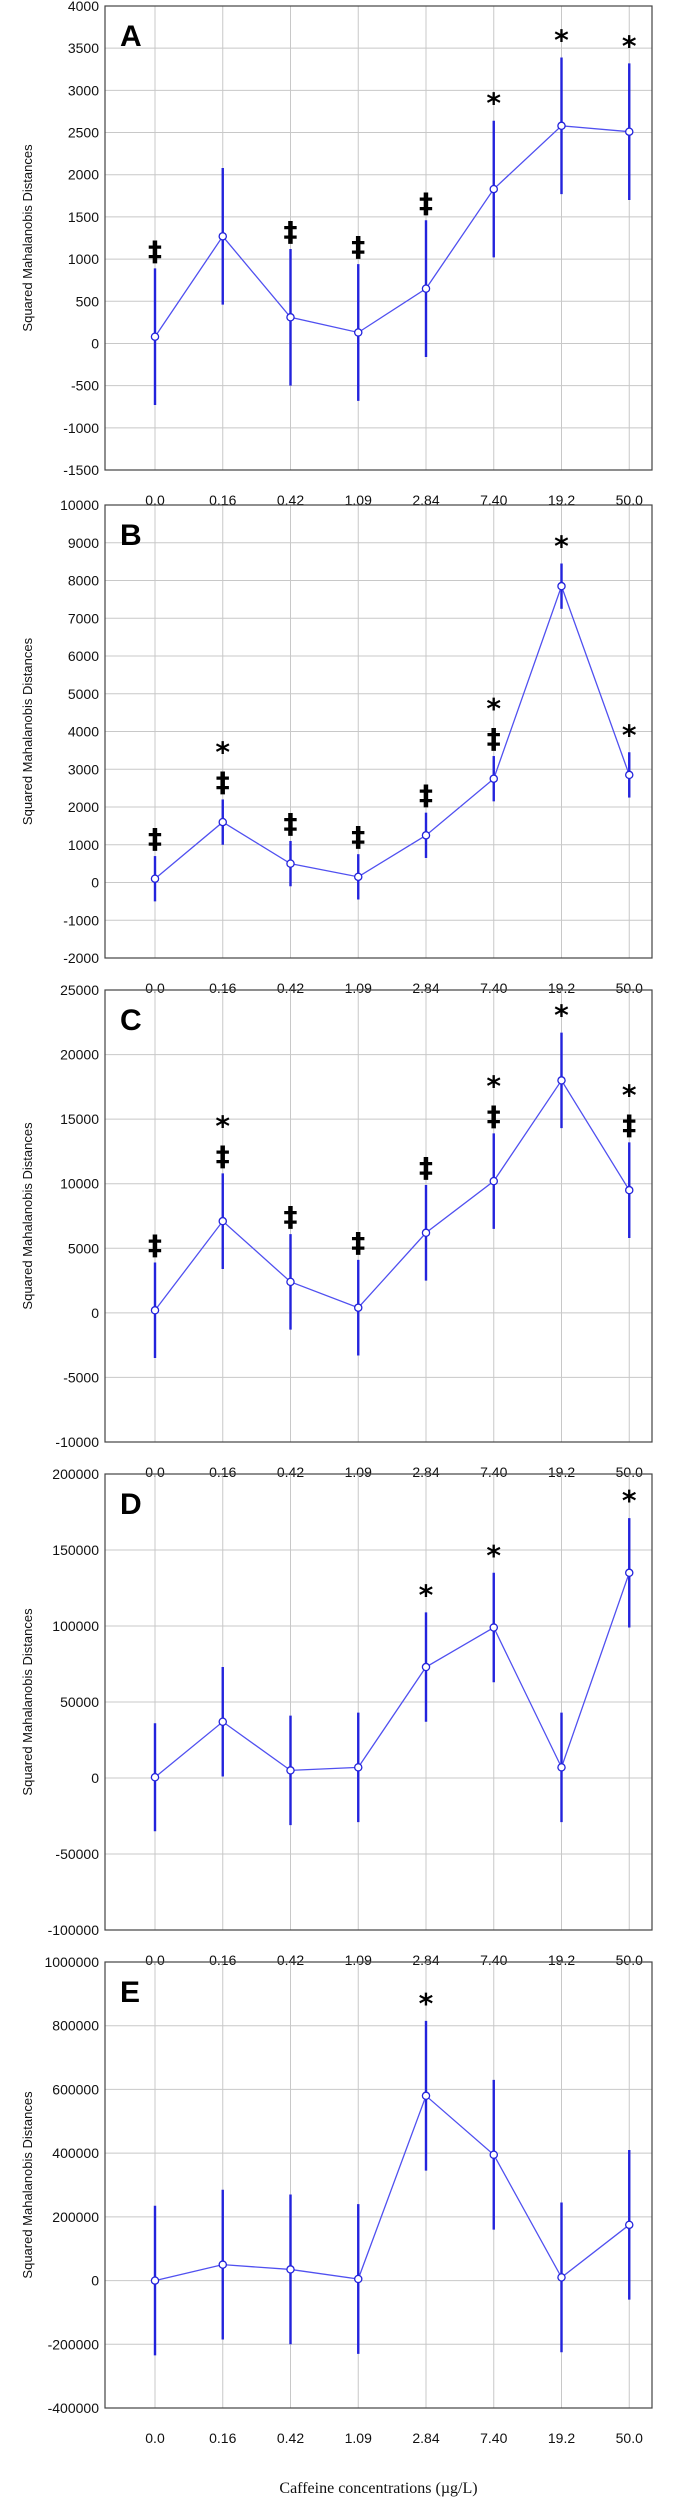 Image resolution: width=680 pixels, height=2500 pixels. I want to click on y-tick-label: 3000, so click(83, 90).